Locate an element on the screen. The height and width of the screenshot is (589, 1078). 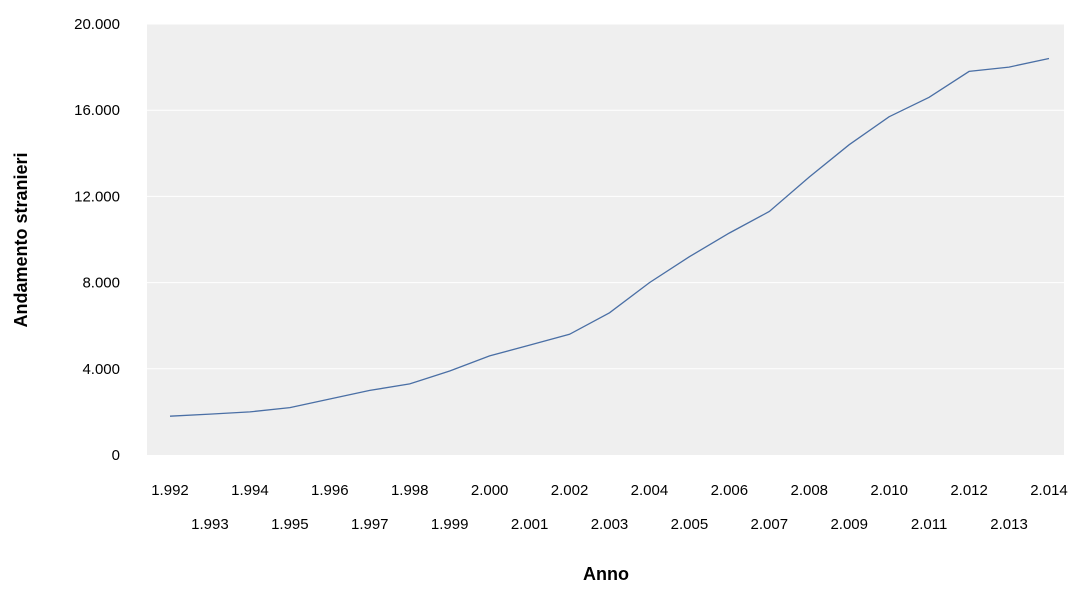
x-tick-label: 2.006 is located at coordinates (730, 490).